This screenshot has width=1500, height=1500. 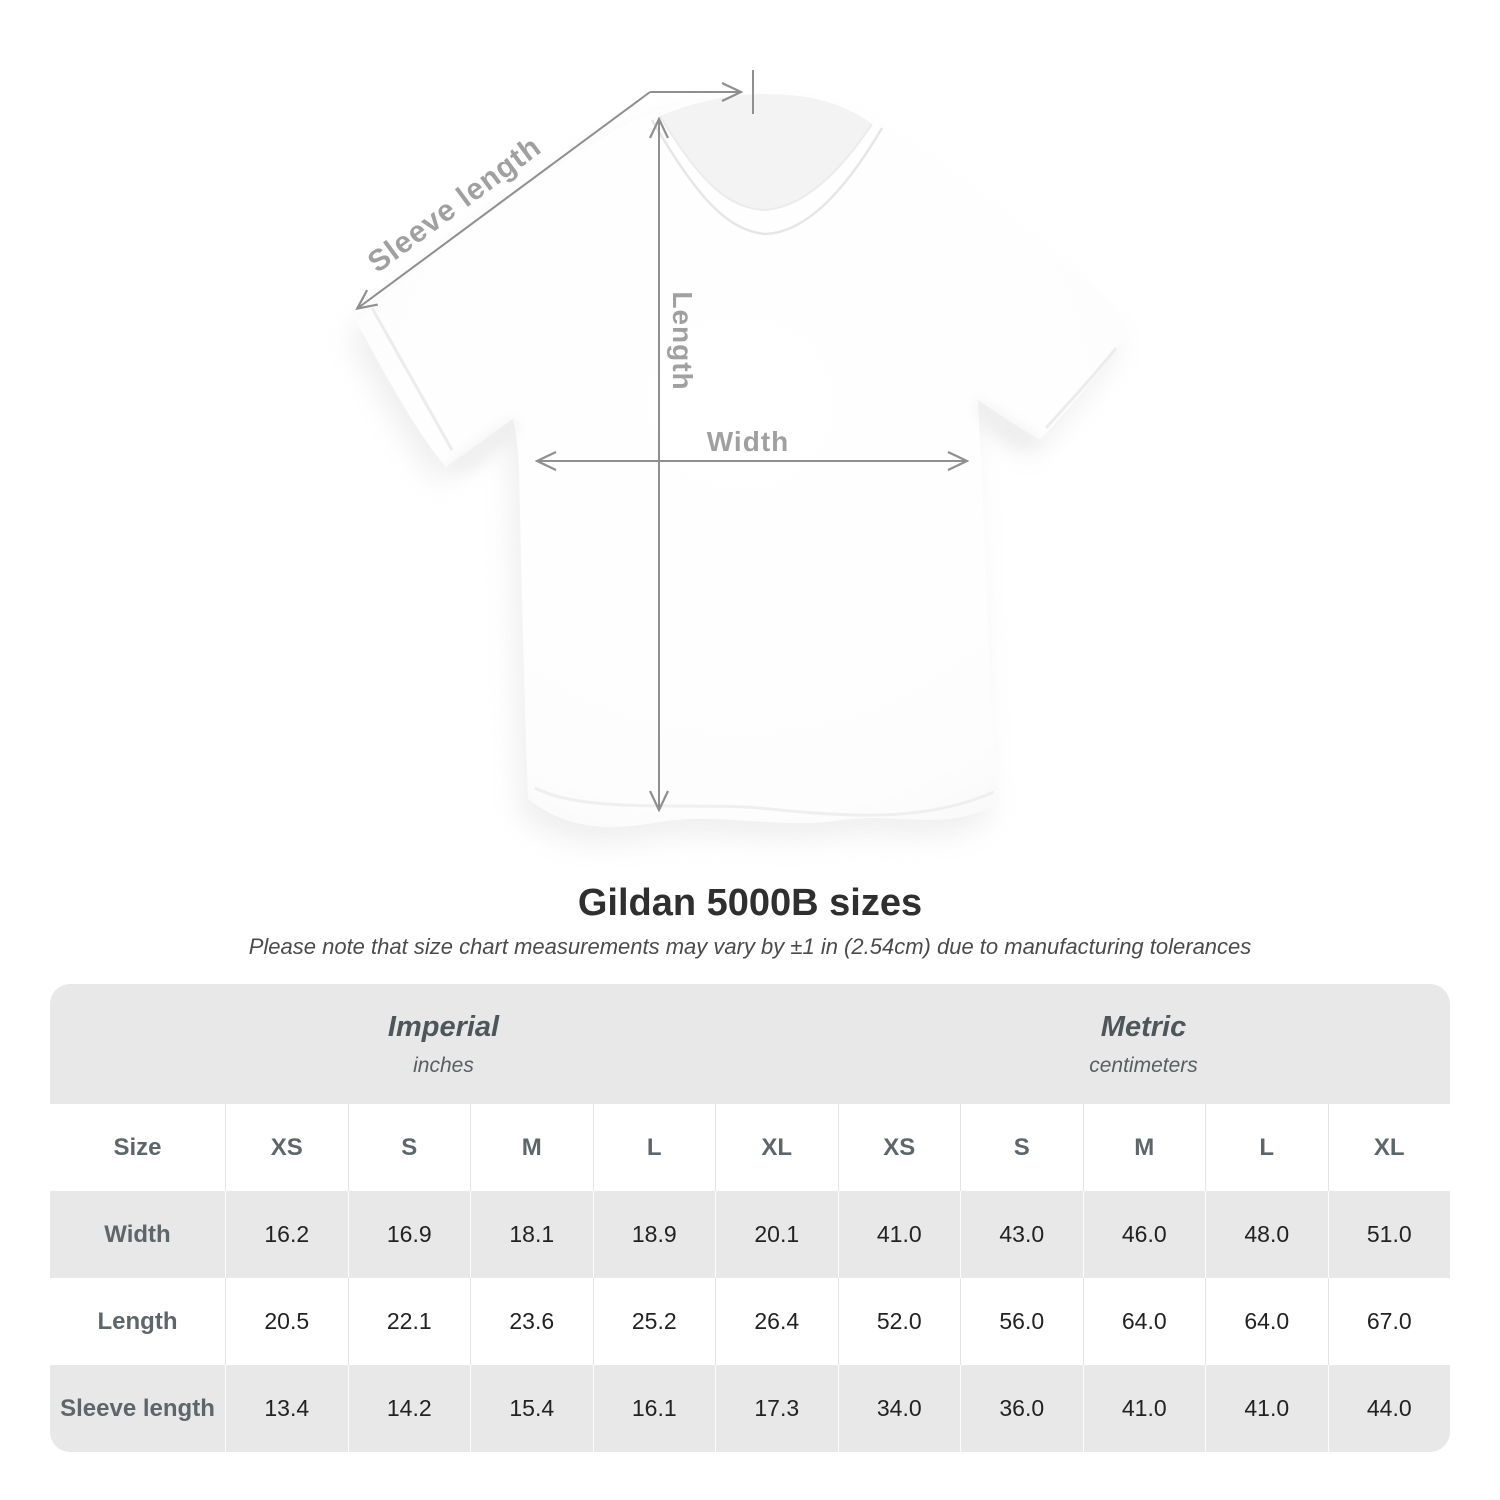 I want to click on measurement-value-cell: 34.0, so click(x=899, y=1408).